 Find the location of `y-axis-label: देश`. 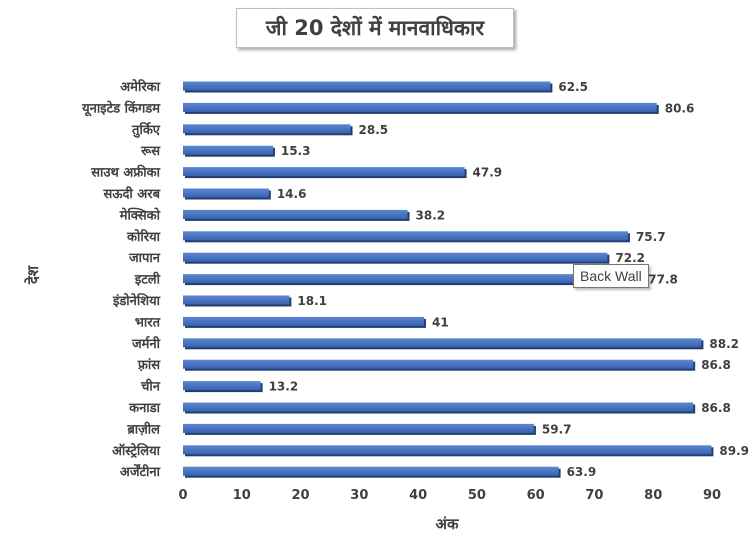

y-axis-label: देश is located at coordinates (33, 275).